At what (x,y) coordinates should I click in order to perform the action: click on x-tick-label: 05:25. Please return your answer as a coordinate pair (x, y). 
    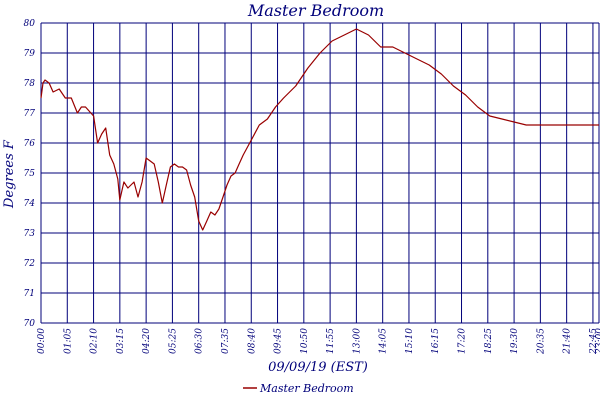
    Looking at the image, I should click on (173, 341).